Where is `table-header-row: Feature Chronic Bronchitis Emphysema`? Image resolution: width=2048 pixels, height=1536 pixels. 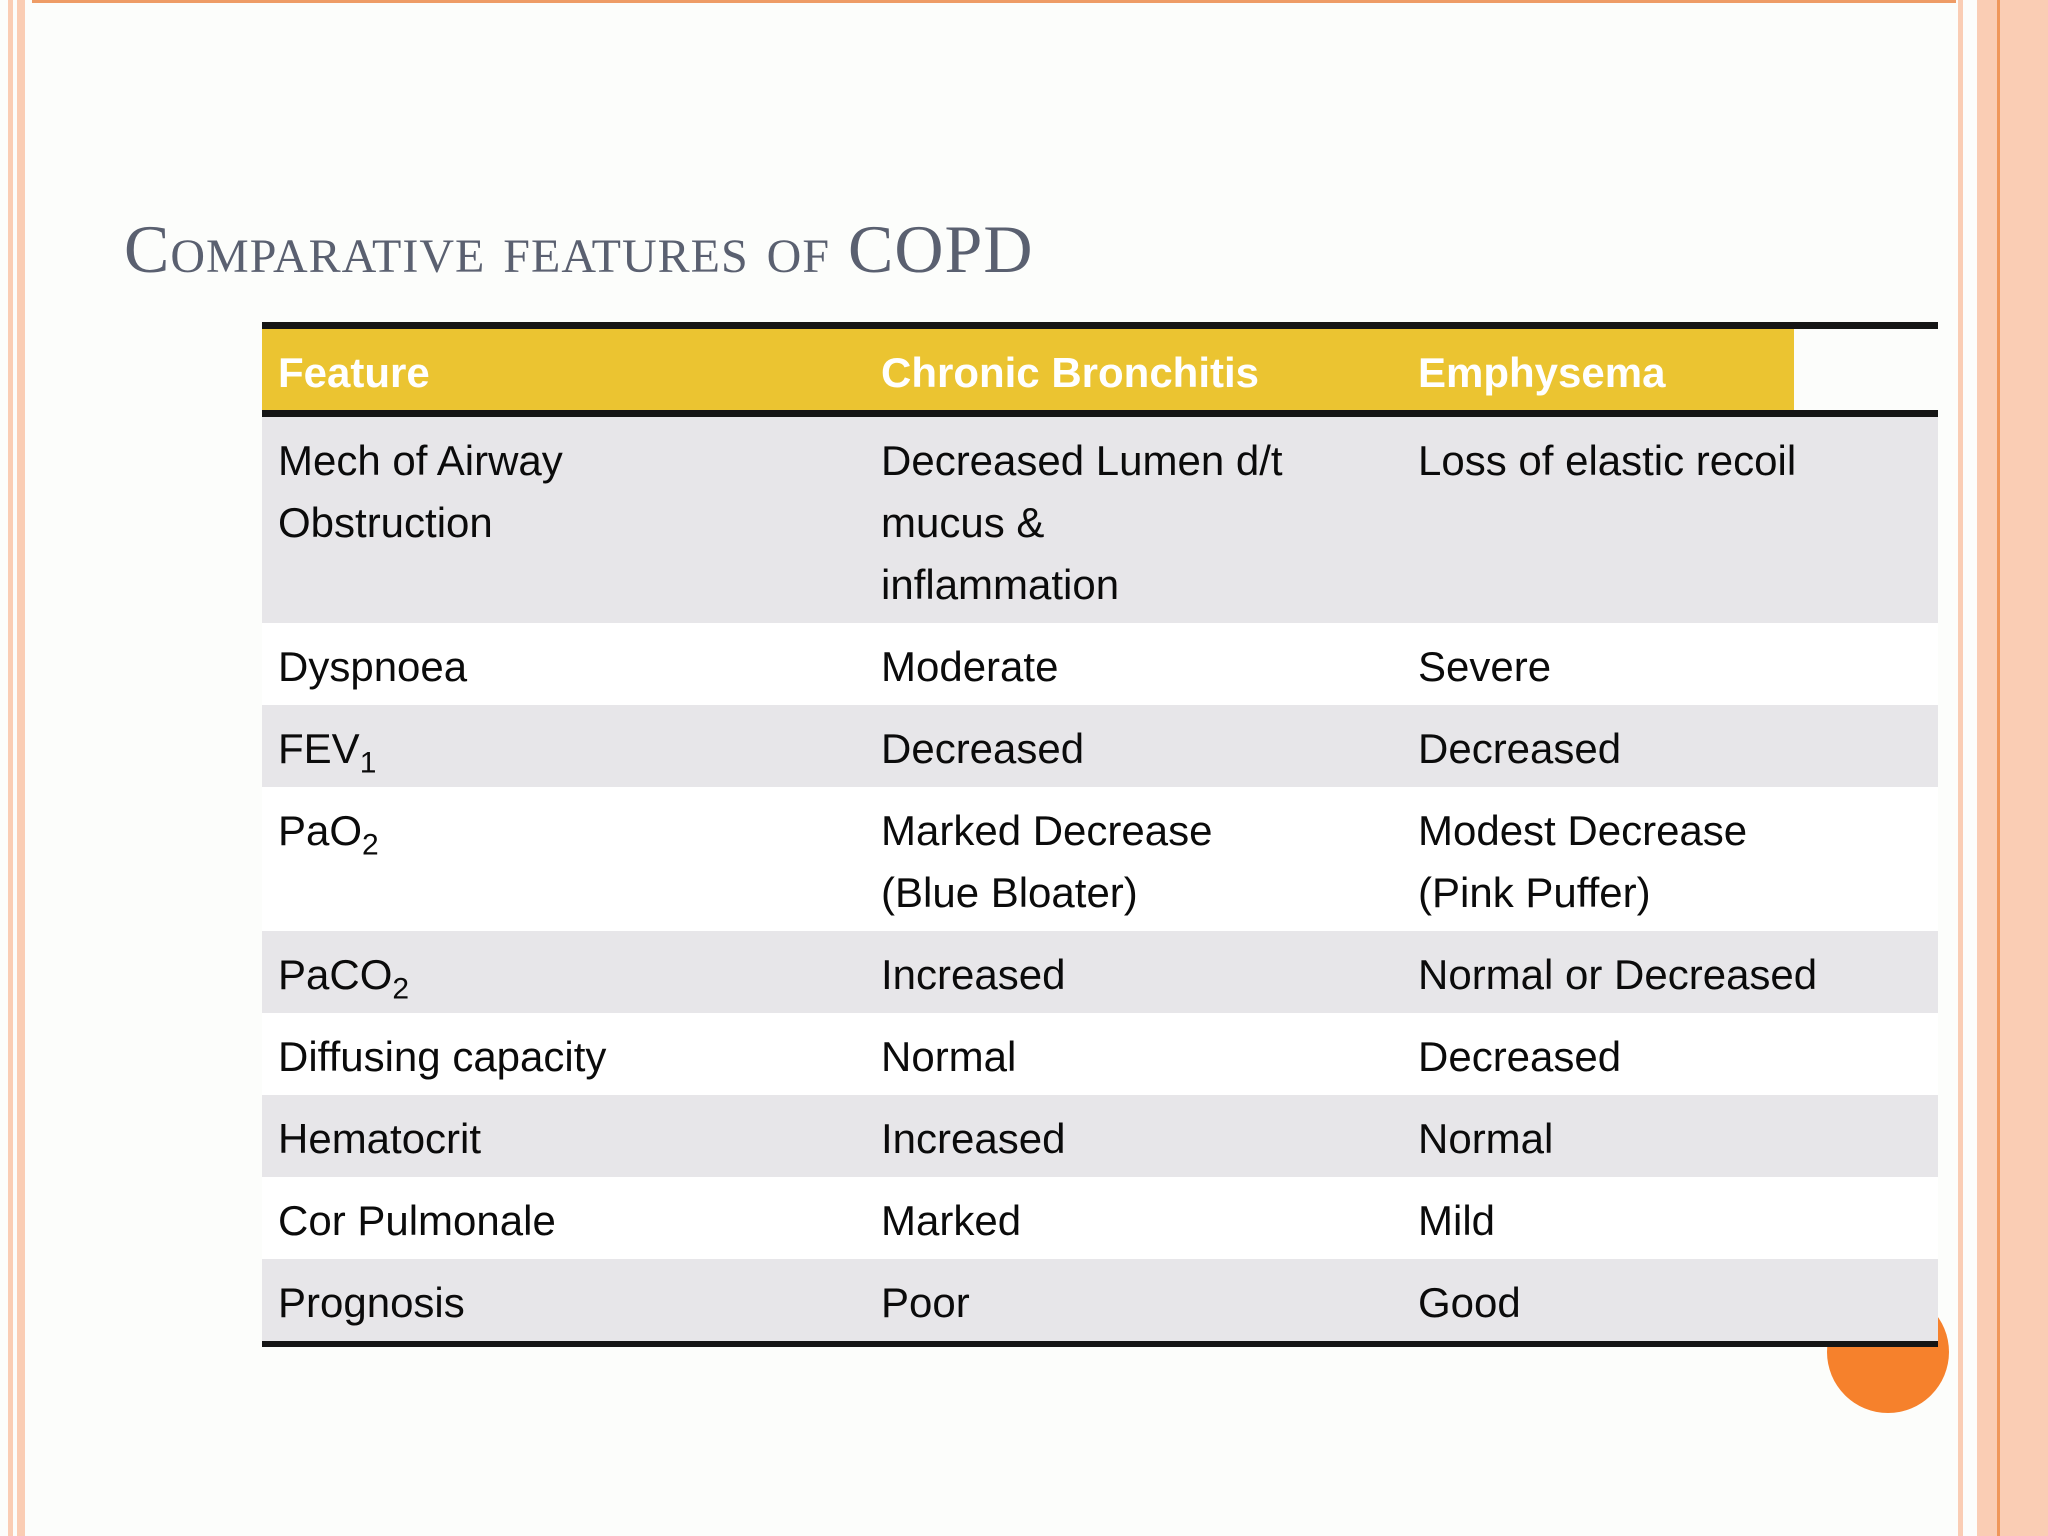 table-header-row: Feature Chronic Bronchitis Emphysema is located at coordinates (1100, 369).